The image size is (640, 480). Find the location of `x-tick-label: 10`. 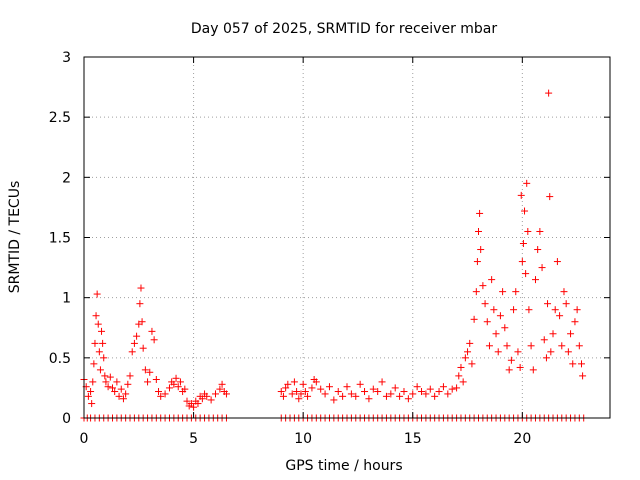

x-tick-label: 10 is located at coordinates (303, 439).